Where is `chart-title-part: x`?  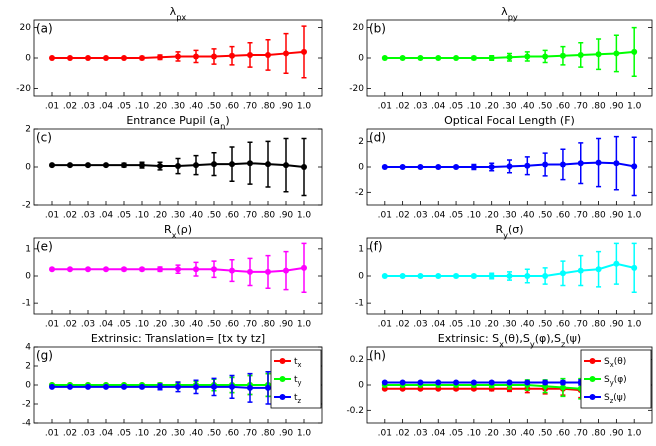
chart-title-part: x is located at coordinates (501, 344).